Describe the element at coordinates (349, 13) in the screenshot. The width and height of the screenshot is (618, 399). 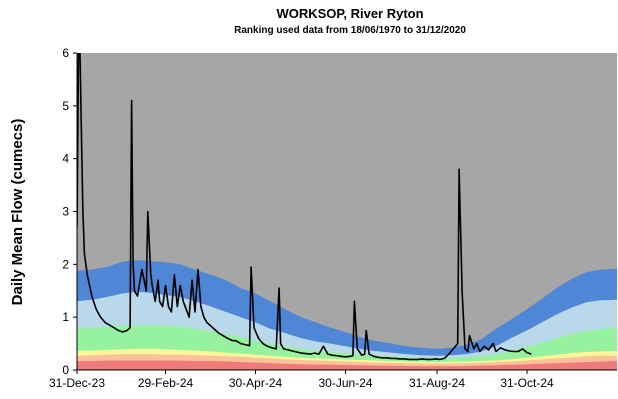
I see `chart-title: WORKSOP, River Ryton` at that location.